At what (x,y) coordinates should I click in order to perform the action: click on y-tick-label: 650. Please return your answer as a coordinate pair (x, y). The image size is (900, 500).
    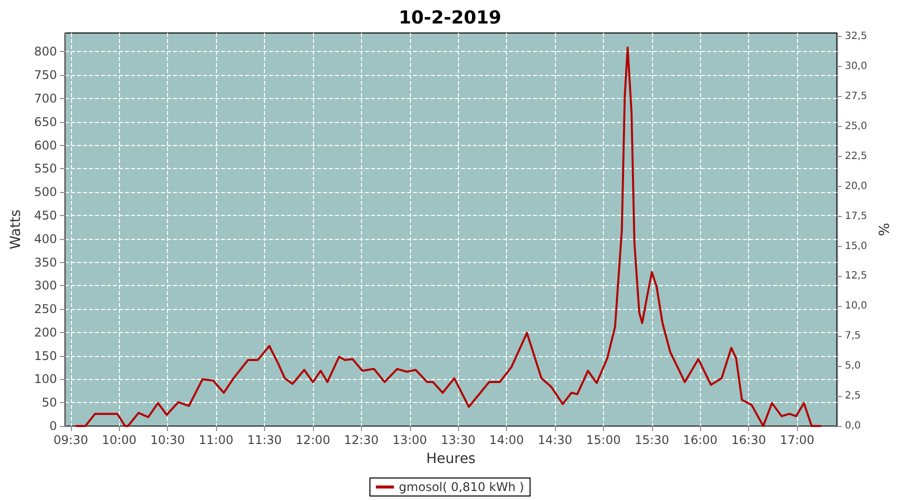
    Looking at the image, I should click on (45, 121).